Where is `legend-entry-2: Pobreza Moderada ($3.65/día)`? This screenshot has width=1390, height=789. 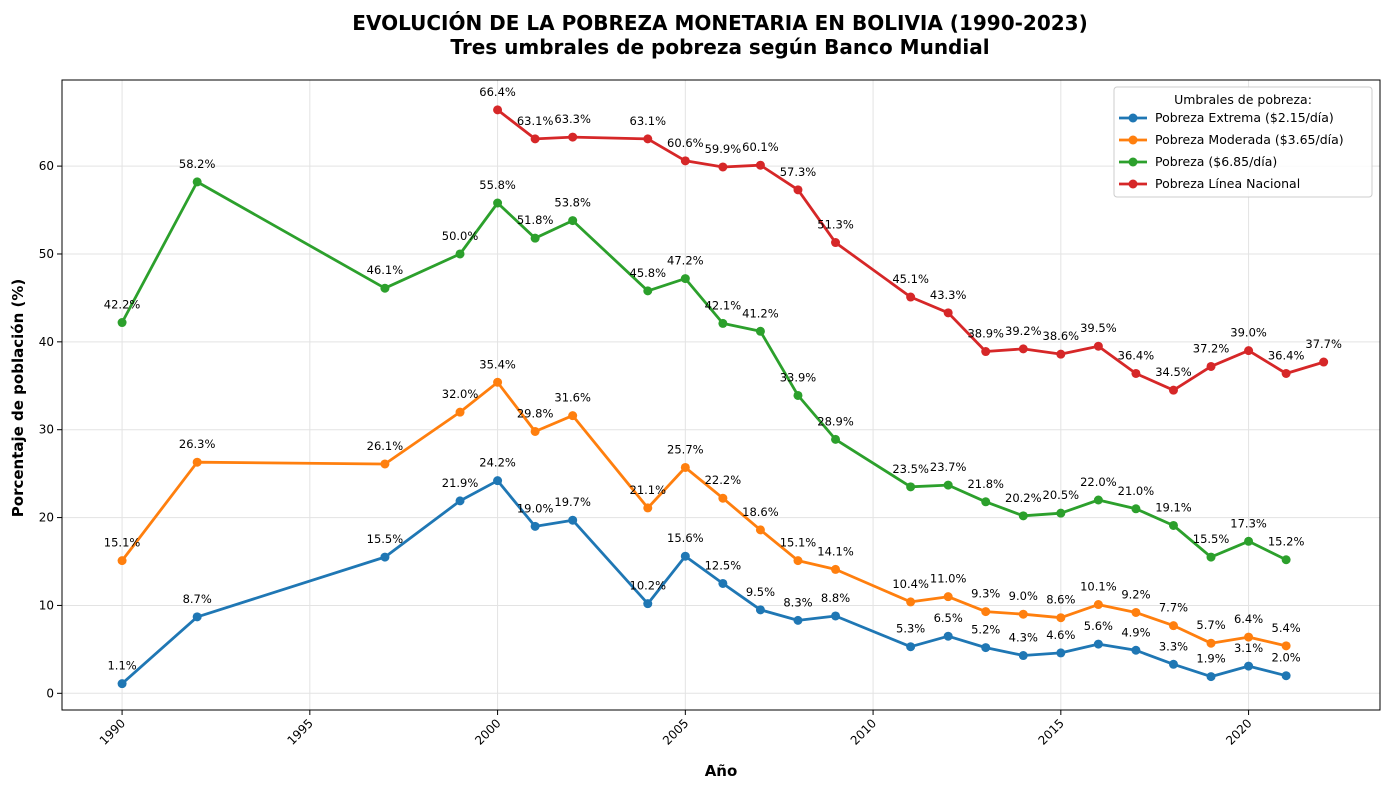 legend-entry-2: Pobreza Moderada ($3.65/día) is located at coordinates (1249, 139).